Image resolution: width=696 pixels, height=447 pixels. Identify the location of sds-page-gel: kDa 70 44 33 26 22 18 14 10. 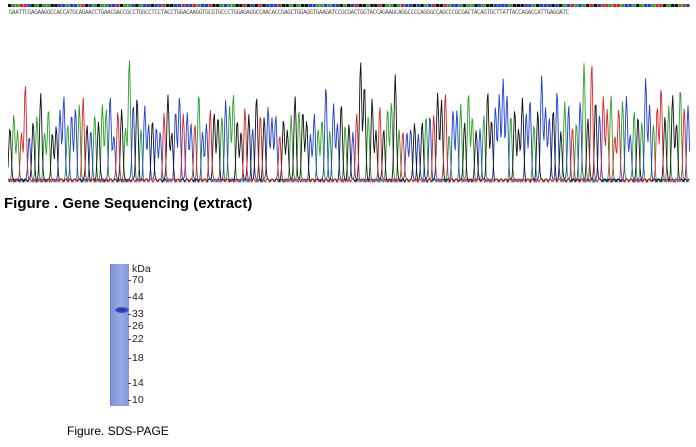
(138, 334).